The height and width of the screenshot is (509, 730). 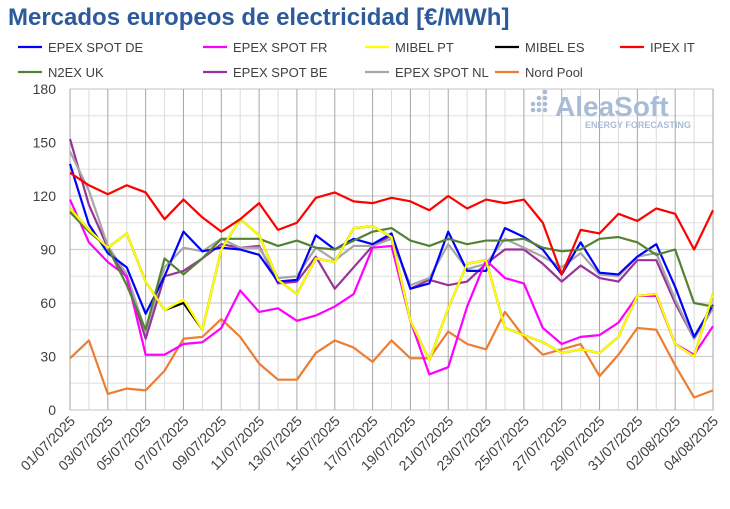 What do you see at coordinates (45, 89) in the screenshot?
I see `y-tick-label: 180` at bounding box center [45, 89].